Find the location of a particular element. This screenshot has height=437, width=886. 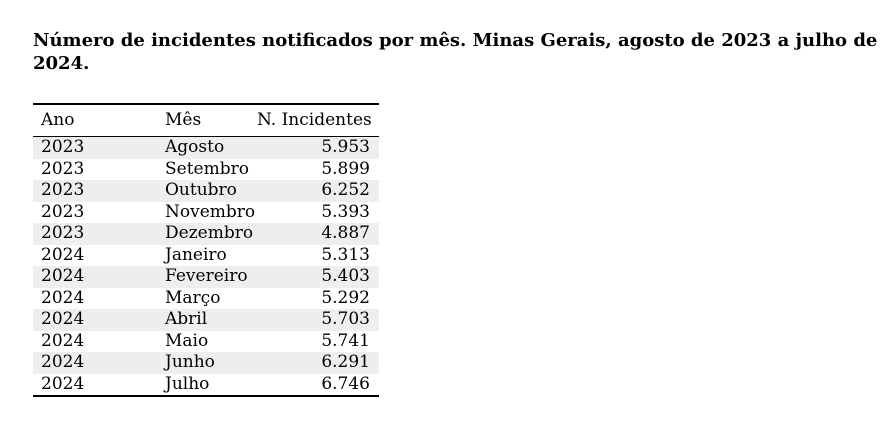

table-row: 2023 Novembro 5.393 is located at coordinates (206, 213).